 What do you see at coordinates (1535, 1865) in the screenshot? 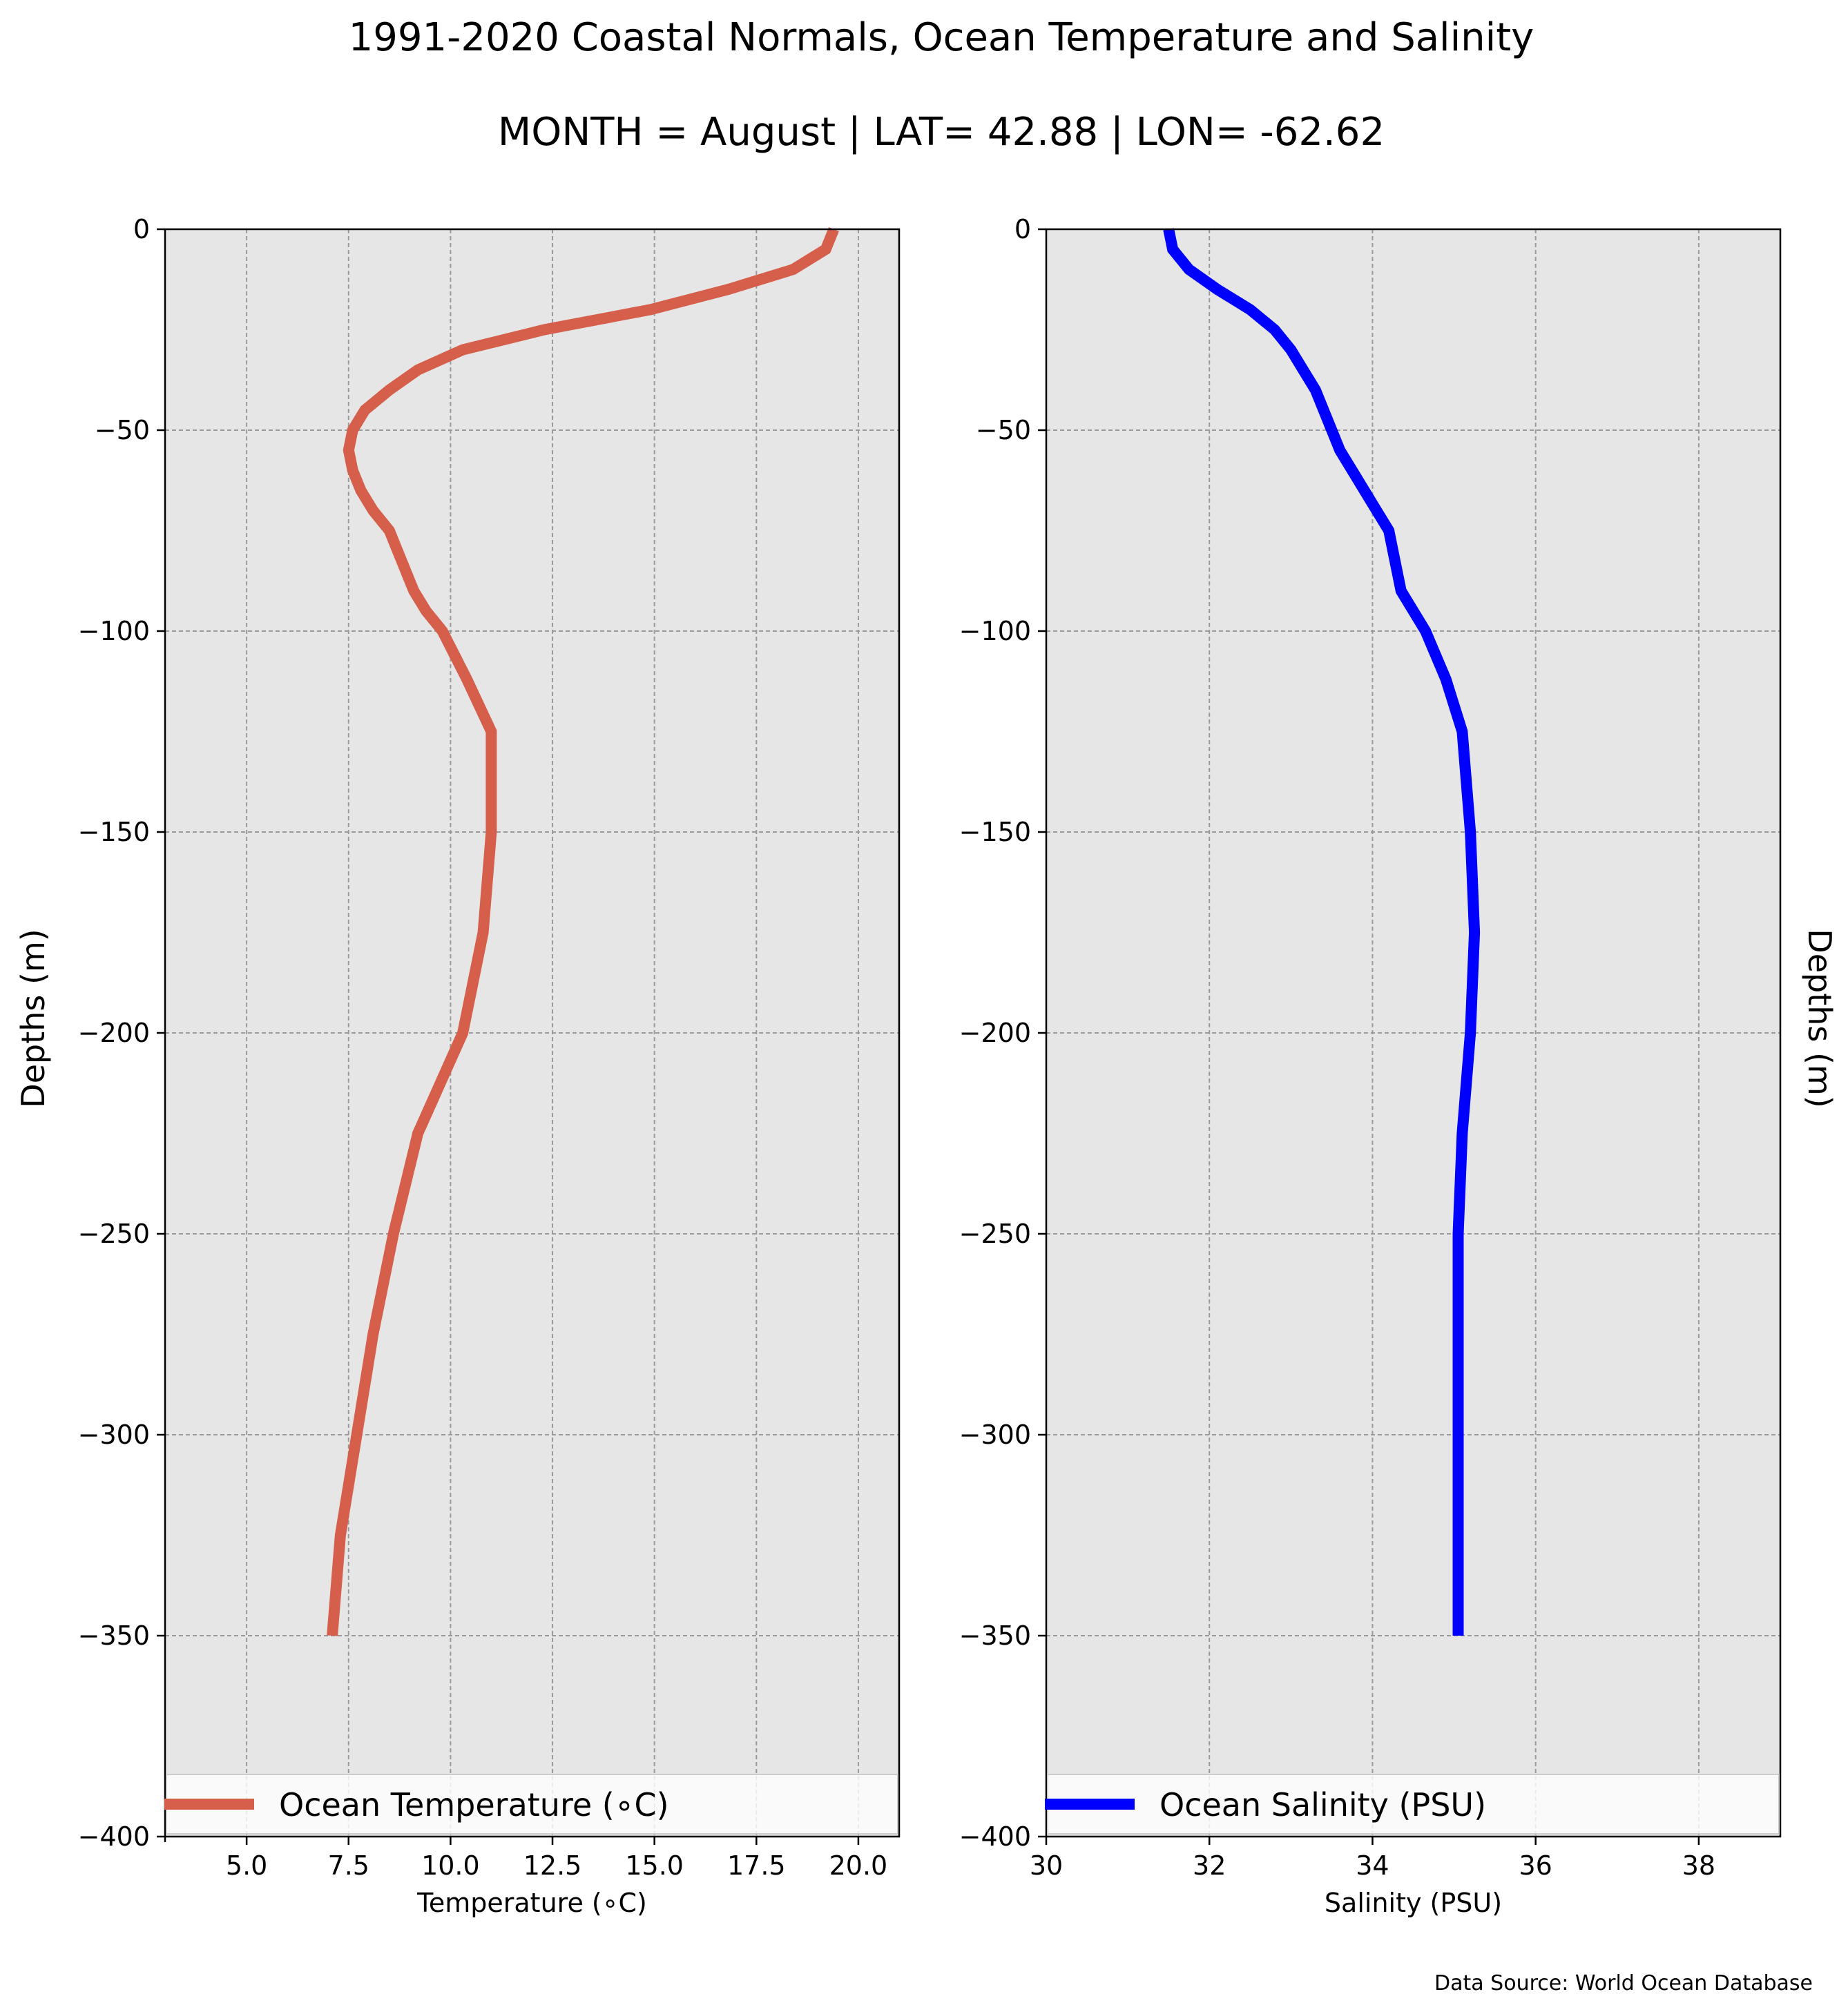
I see `x-tick-label: 36` at bounding box center [1535, 1865].